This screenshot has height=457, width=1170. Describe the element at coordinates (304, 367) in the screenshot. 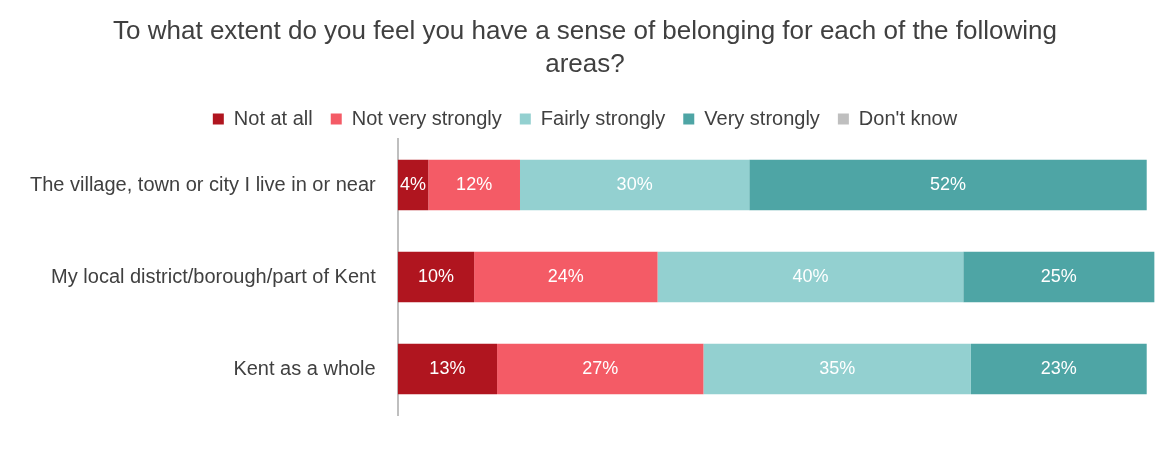

I see `y-tick-label: Kent as a whole` at that location.